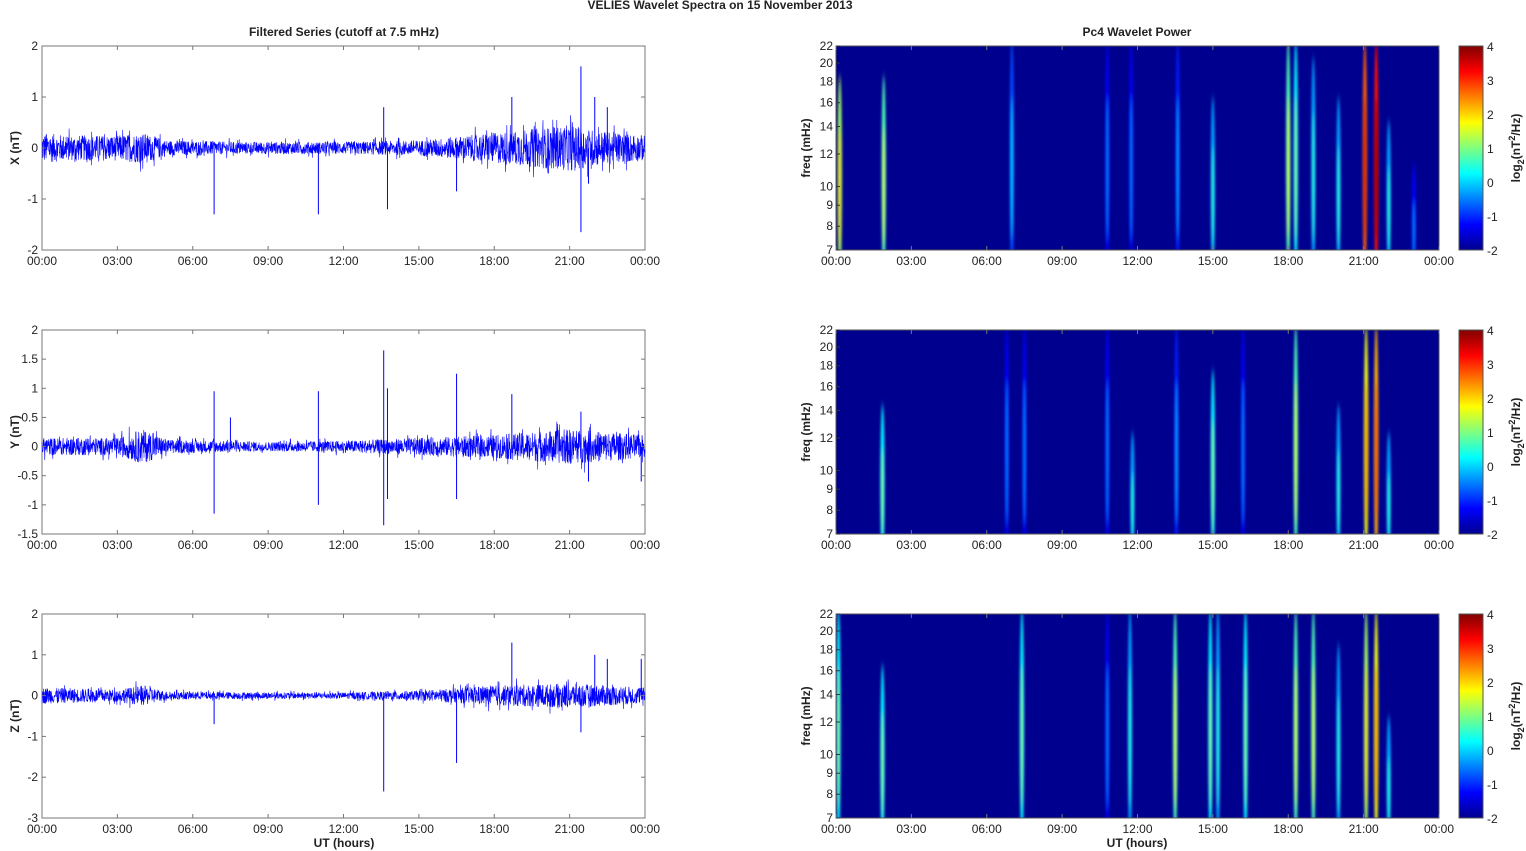 This screenshot has width=1526, height=851. I want to click on colorbar-tick-label: -2, so click(1492, 251).